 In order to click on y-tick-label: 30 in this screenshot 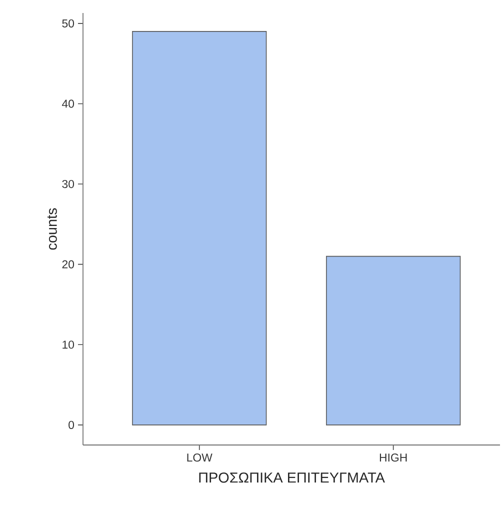, I will do `click(68, 184)`.